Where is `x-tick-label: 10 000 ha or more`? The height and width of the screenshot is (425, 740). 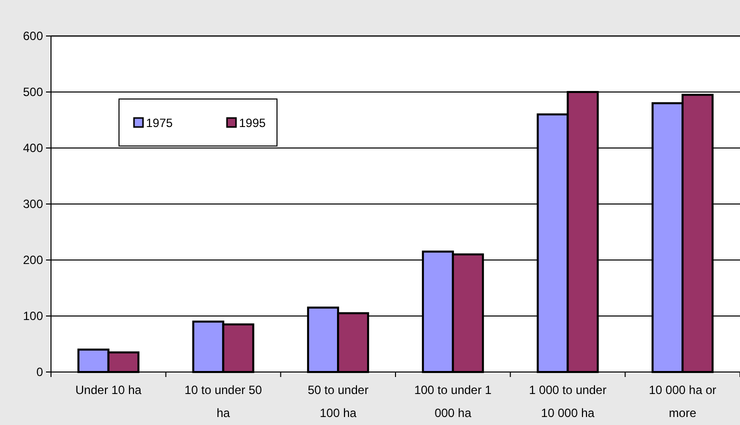 x-tick-label: 10 000 ha or more is located at coordinates (682, 401).